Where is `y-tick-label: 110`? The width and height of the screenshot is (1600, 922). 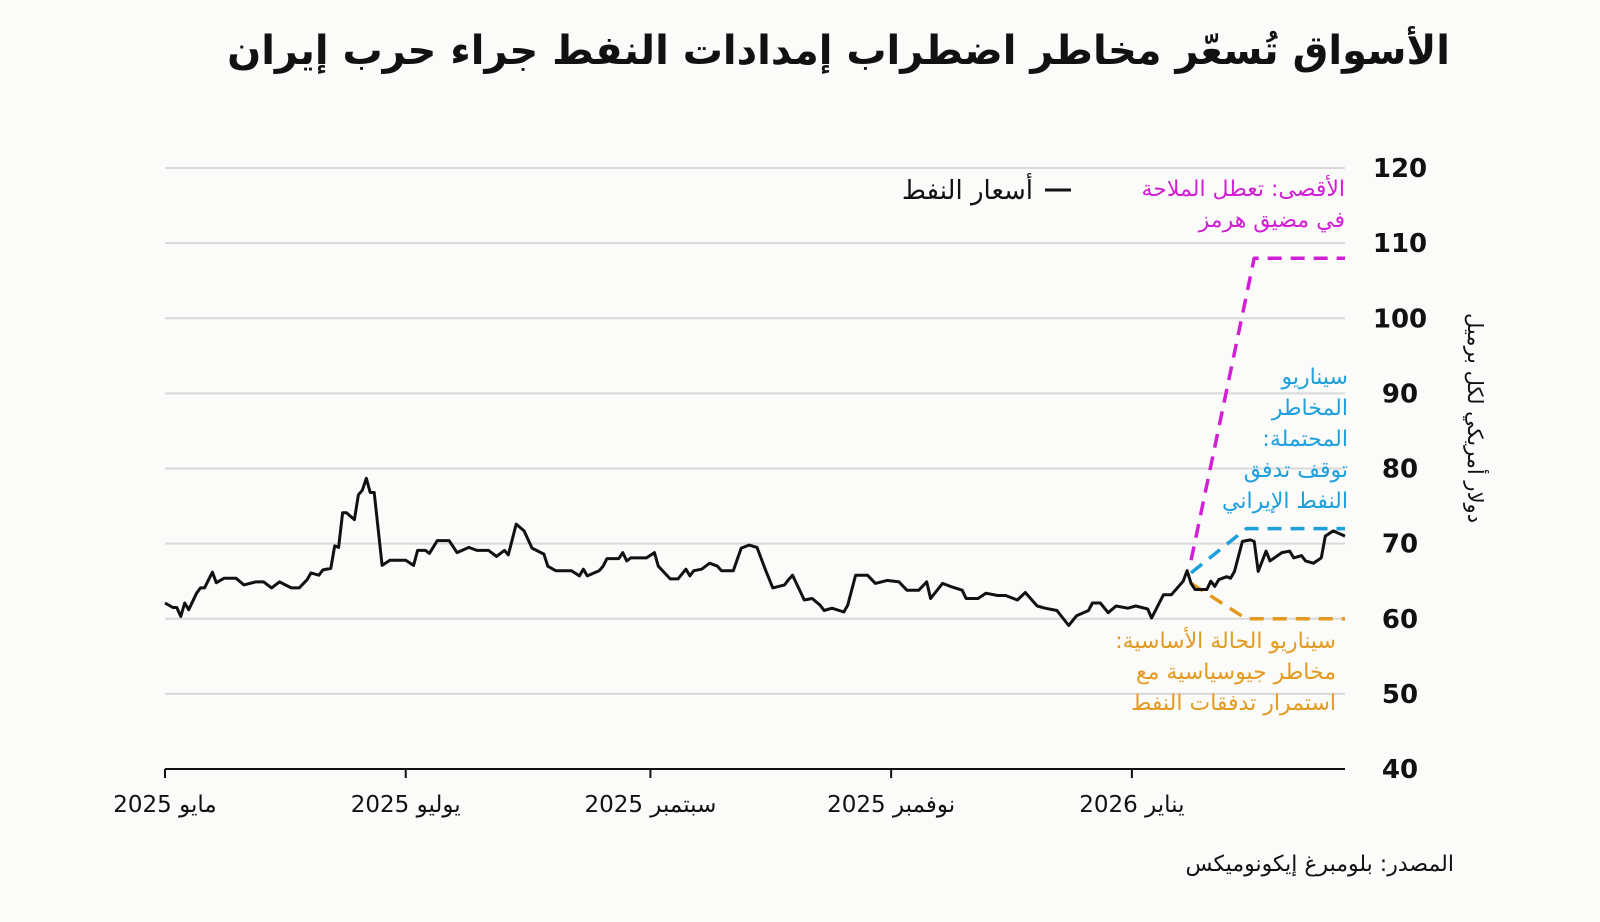
y-tick-label: 110 is located at coordinates (1400, 244).